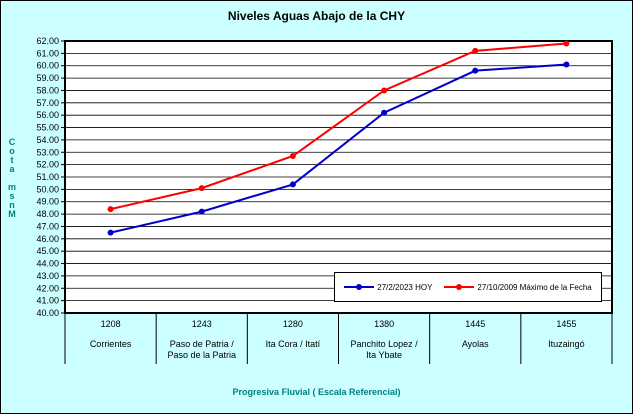 Image resolution: width=633 pixels, height=414 pixels. I want to click on svg-text: 44.00, so click(47, 264).